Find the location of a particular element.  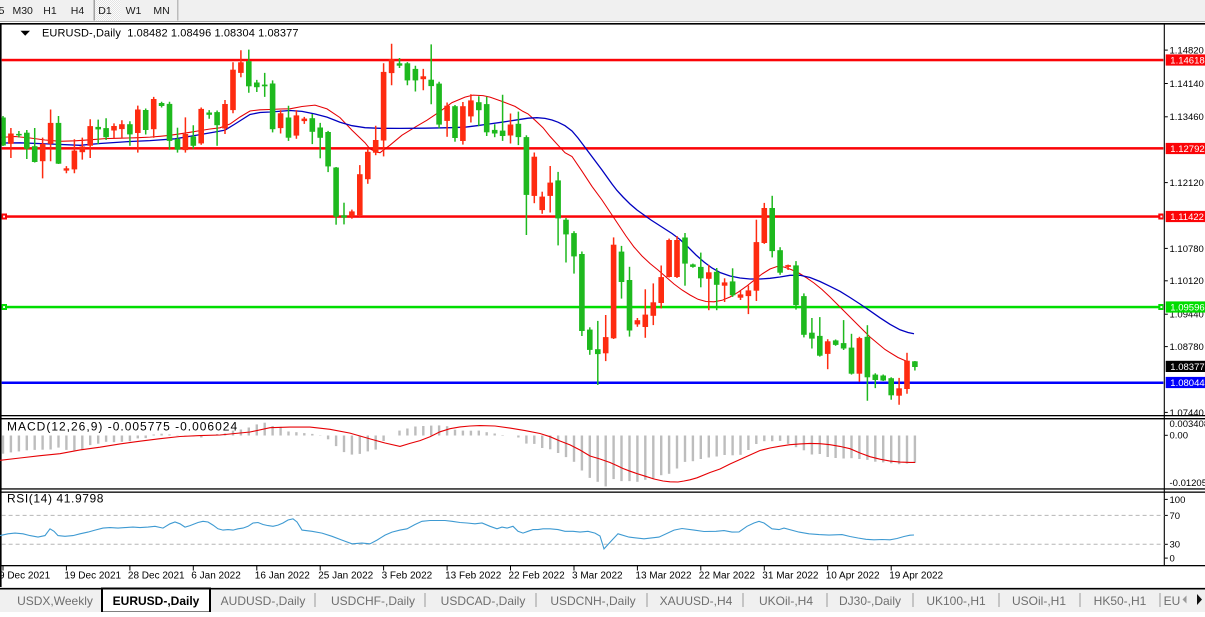

svg-text: 100 is located at coordinates (1178, 500).